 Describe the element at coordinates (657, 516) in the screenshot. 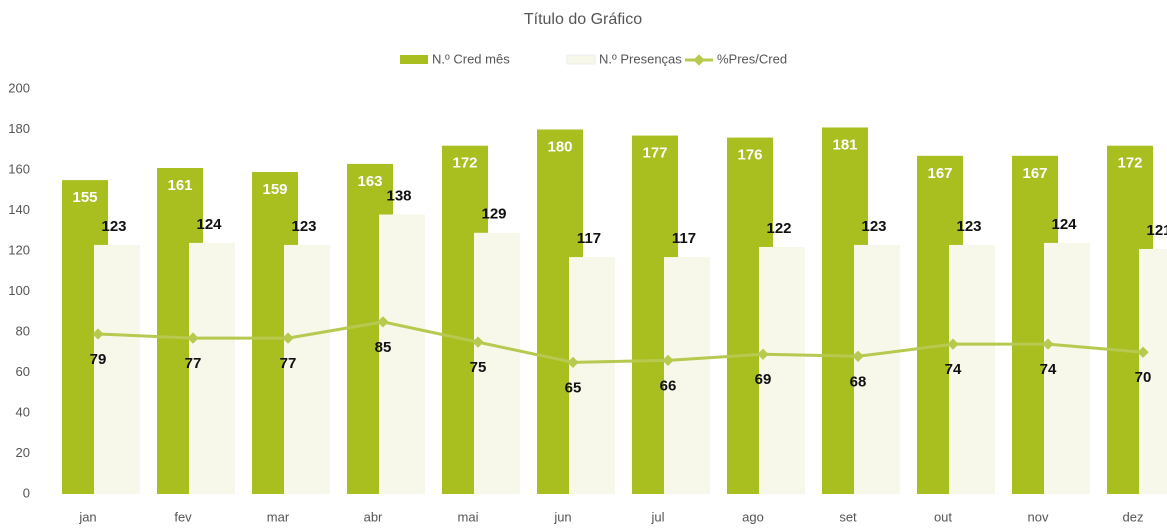

I see `x-tick-label: jul` at that location.